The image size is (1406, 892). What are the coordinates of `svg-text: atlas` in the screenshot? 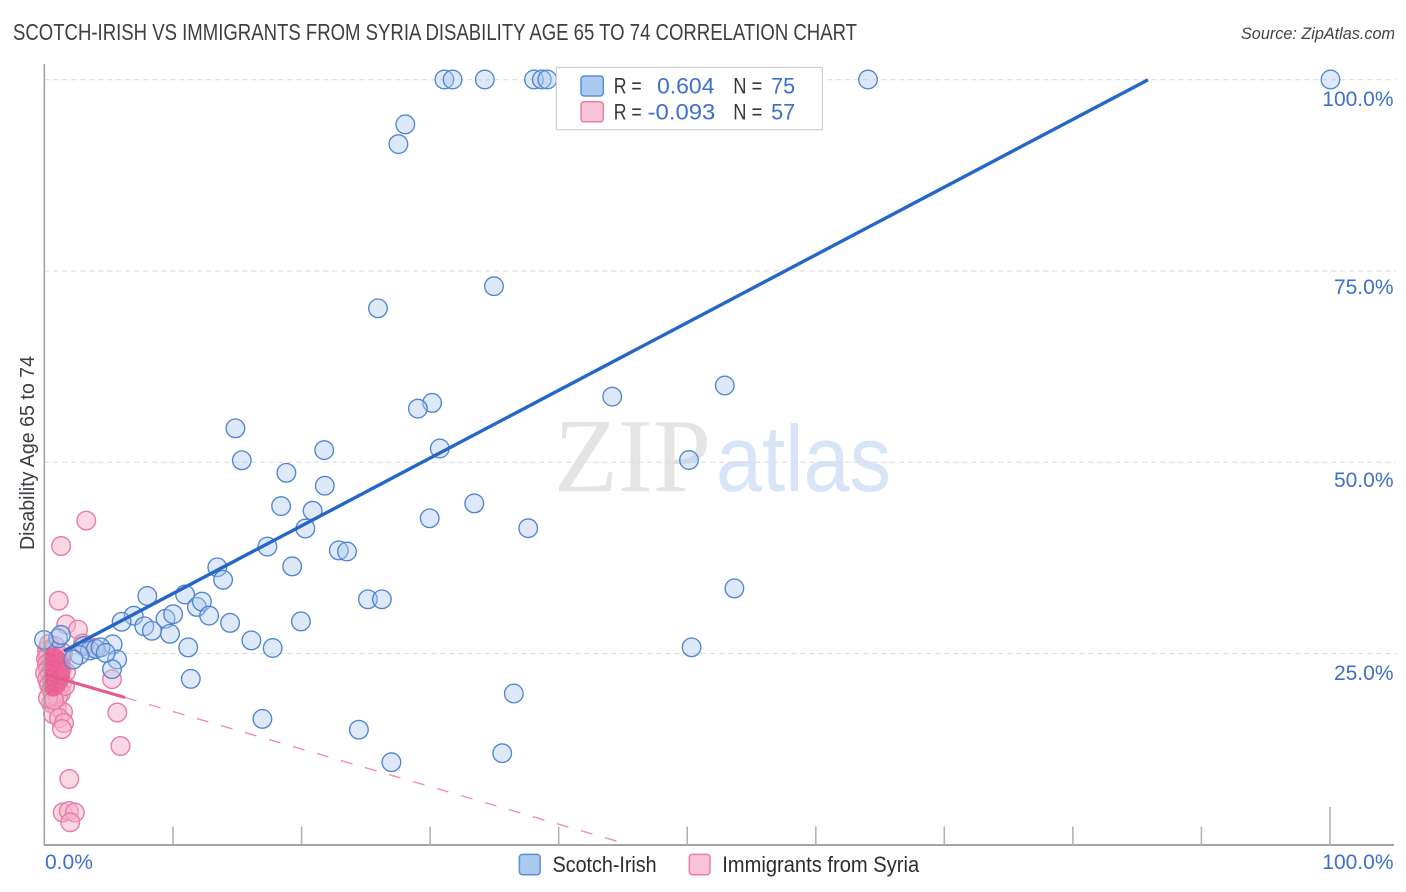 It's located at (803, 458).